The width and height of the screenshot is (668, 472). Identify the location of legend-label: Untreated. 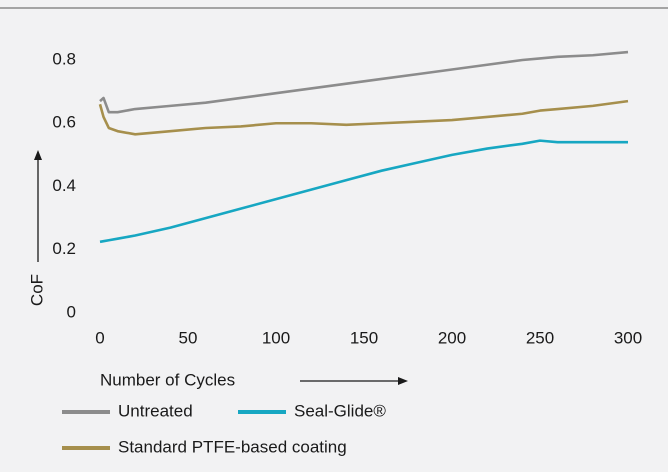
(155, 410).